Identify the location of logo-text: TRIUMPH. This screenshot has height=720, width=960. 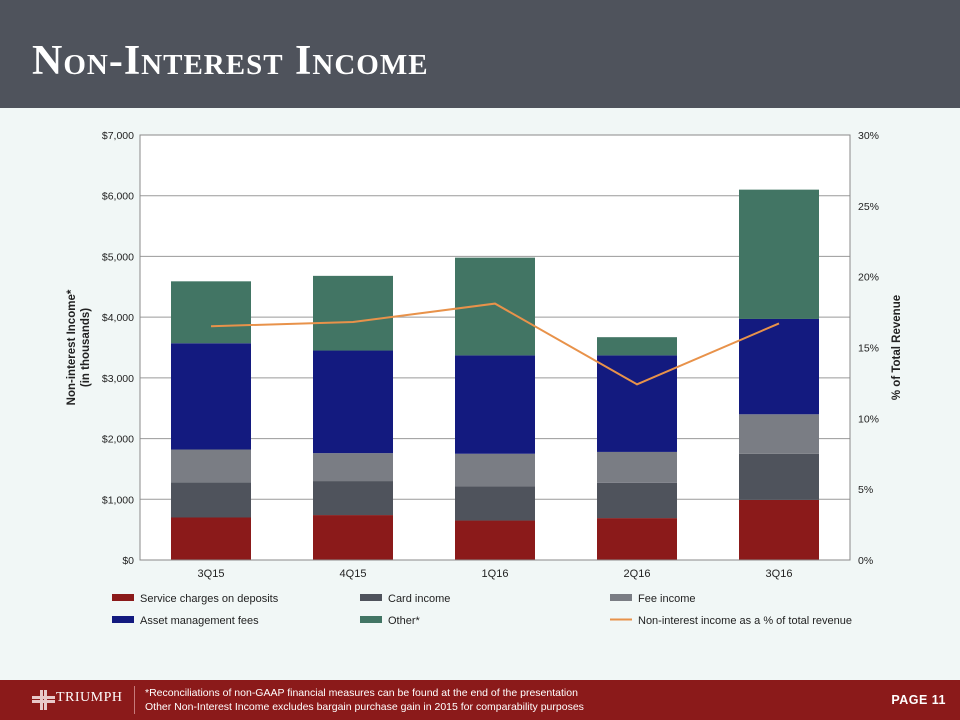
(89, 697).